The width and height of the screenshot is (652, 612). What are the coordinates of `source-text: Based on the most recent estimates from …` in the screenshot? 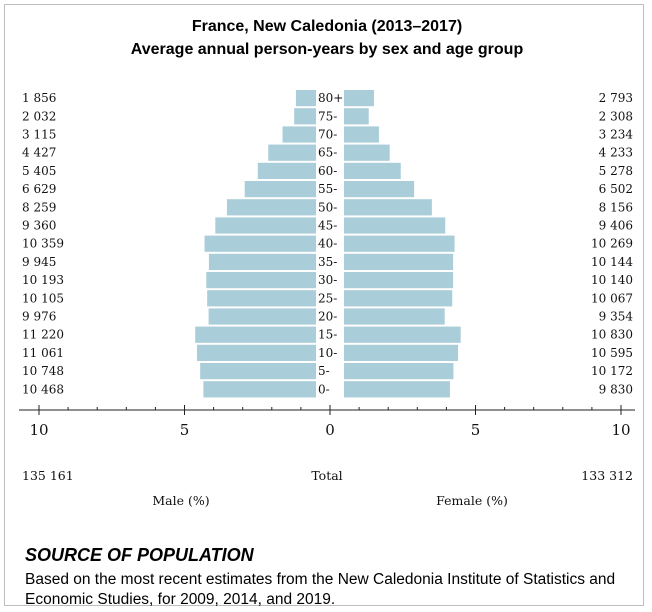 It's located at (320, 589).